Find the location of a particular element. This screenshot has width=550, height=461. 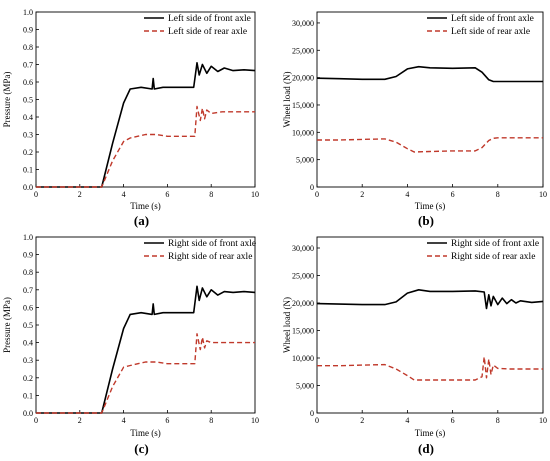

panel-label: (c) is located at coordinates (141, 448).